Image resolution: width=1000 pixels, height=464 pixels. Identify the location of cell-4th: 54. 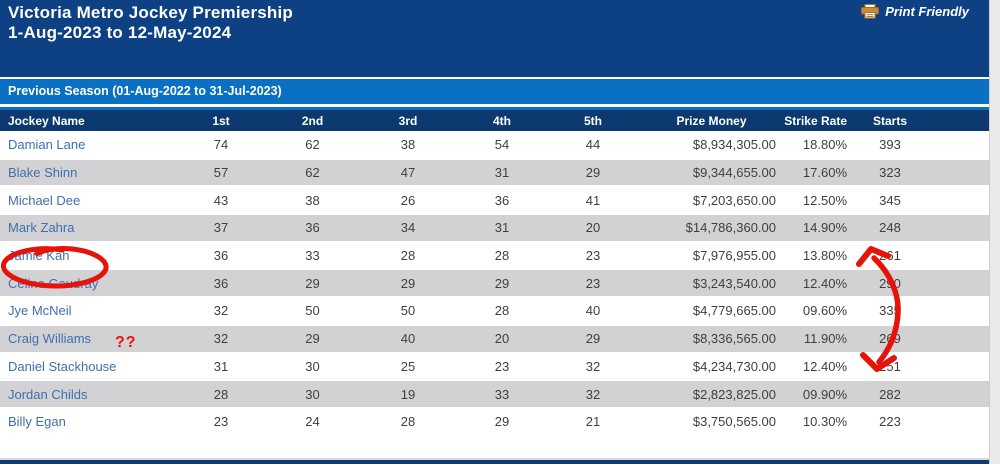
(502, 145).